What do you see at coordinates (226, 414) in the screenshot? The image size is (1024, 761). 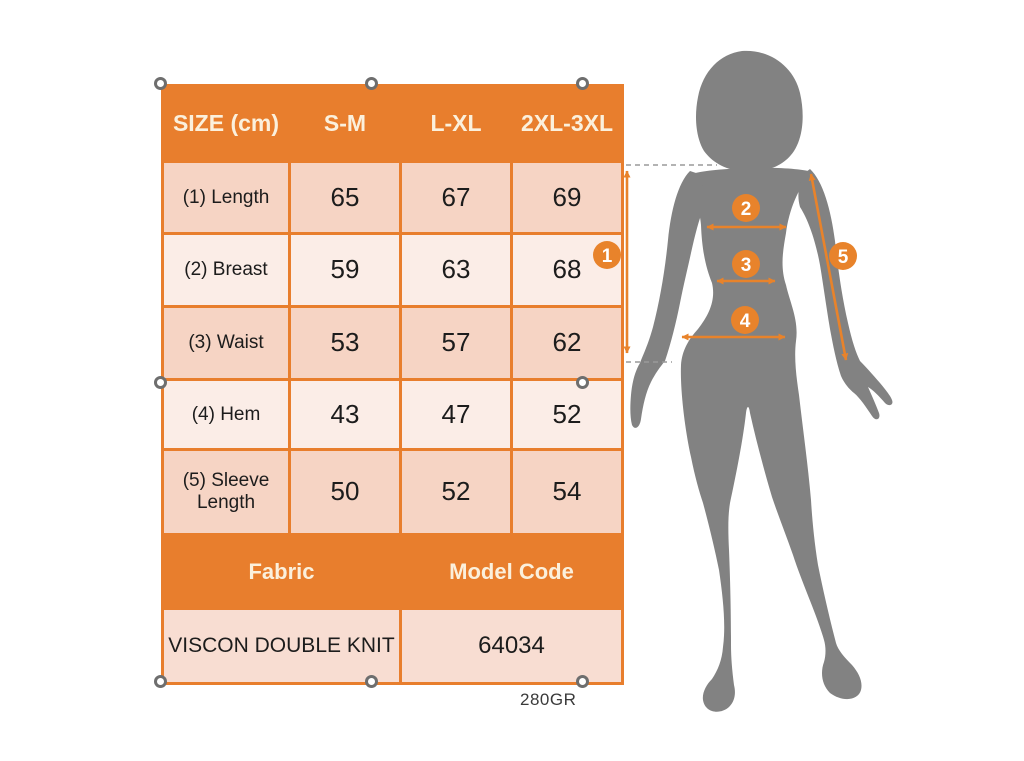 I see `row-label-hem: (4) Hem` at bounding box center [226, 414].